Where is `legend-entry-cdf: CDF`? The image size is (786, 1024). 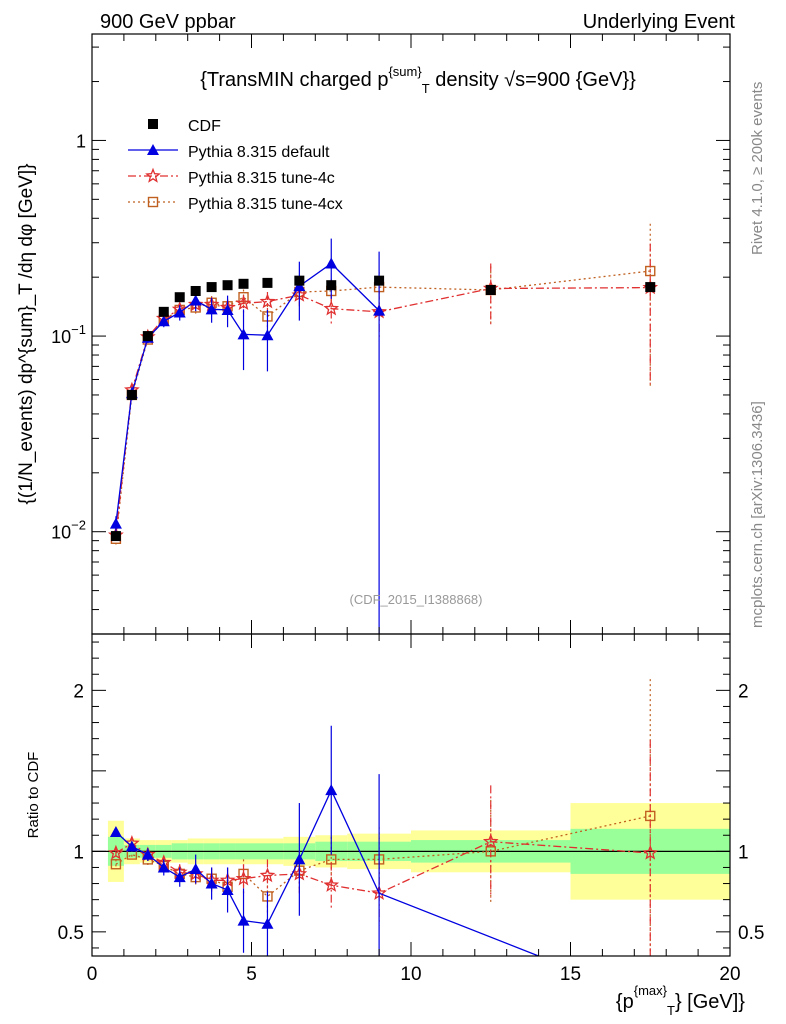 legend-entry-cdf: CDF is located at coordinates (184, 126).